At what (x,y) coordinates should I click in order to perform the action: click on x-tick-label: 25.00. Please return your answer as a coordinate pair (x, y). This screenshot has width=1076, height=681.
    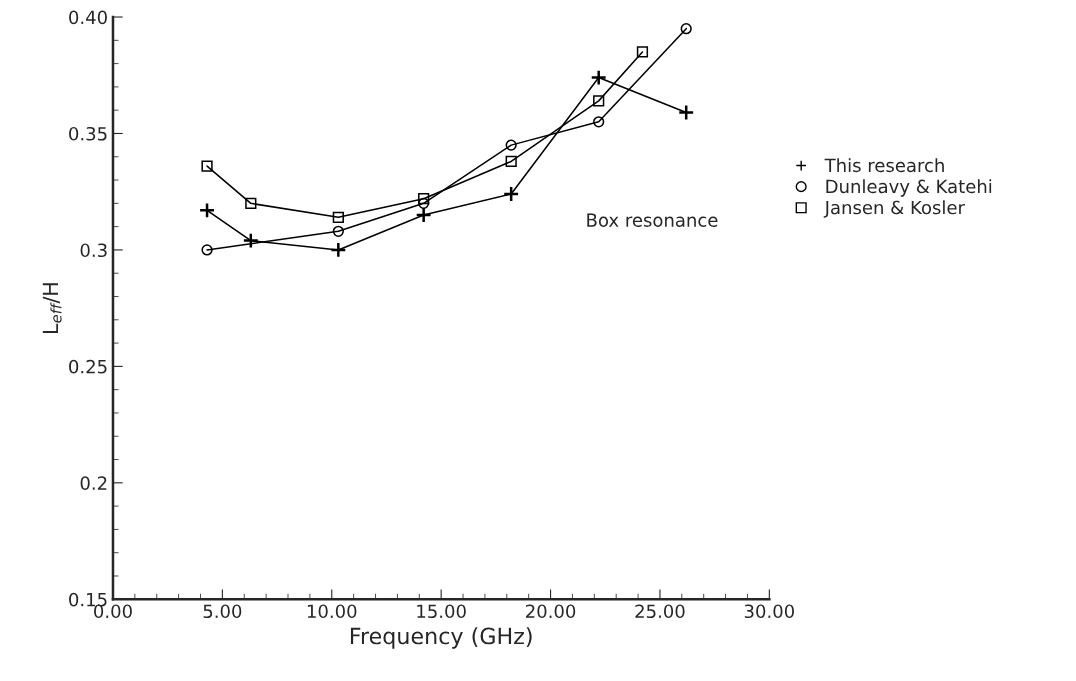
    Looking at the image, I should click on (660, 611).